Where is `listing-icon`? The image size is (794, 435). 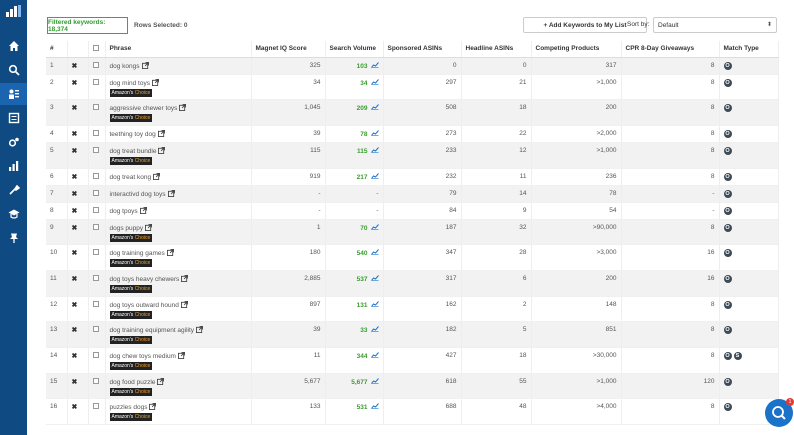 listing-icon is located at coordinates (13, 118).